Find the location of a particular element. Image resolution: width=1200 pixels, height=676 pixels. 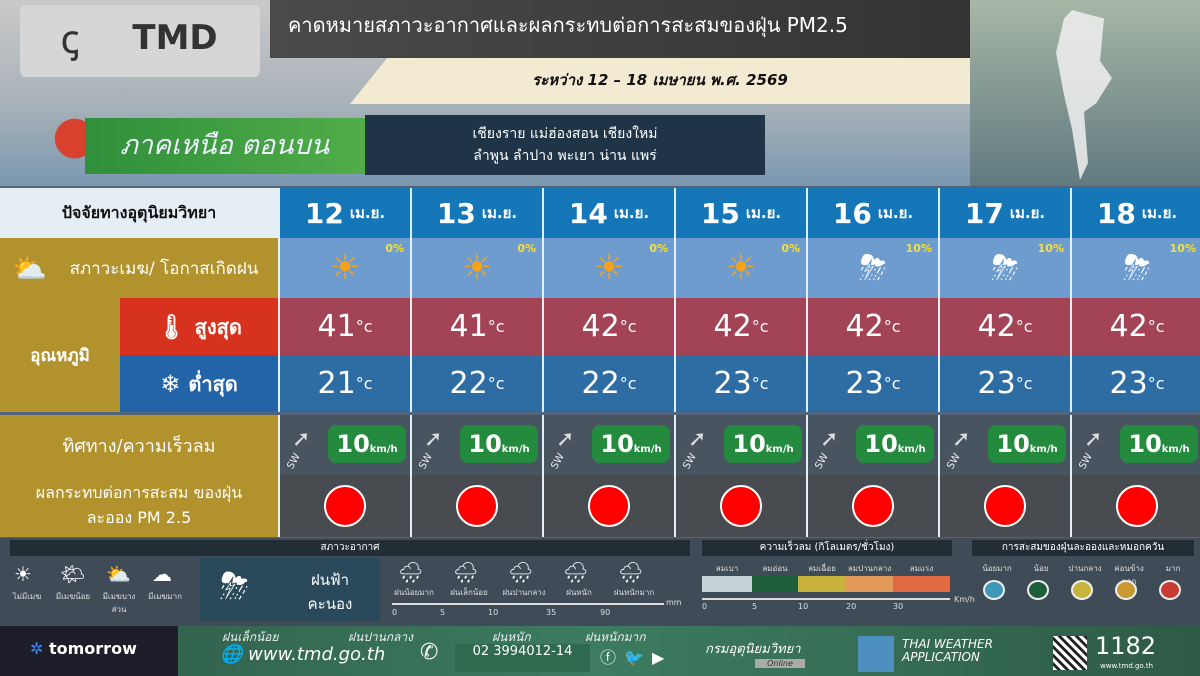

rain-label: ฝนน้อยมาก is located at coordinates (414, 592).